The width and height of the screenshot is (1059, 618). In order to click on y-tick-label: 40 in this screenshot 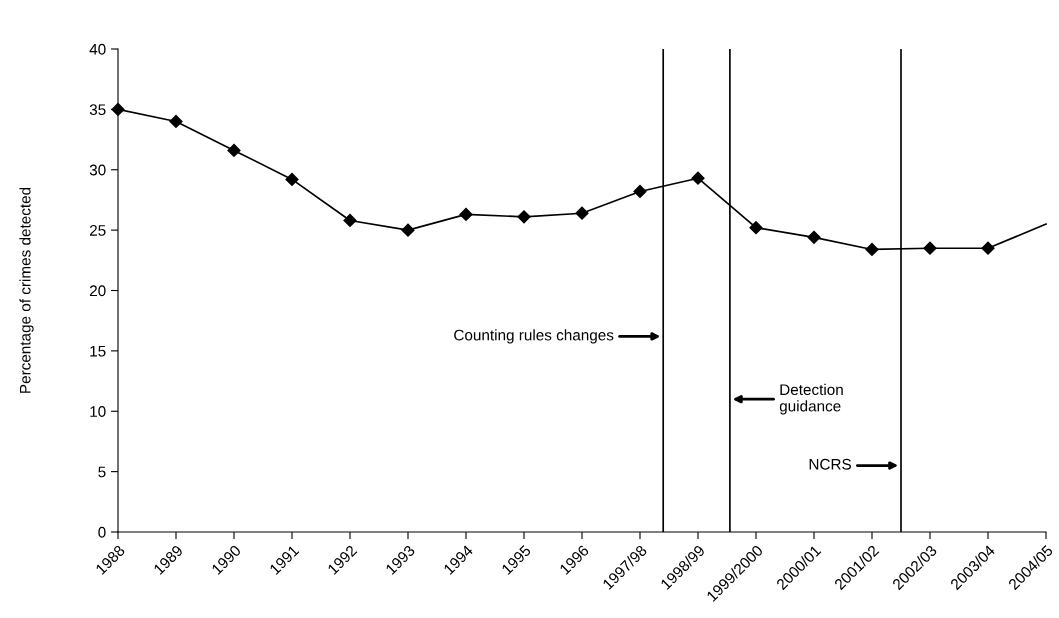, I will do `click(97, 49)`.